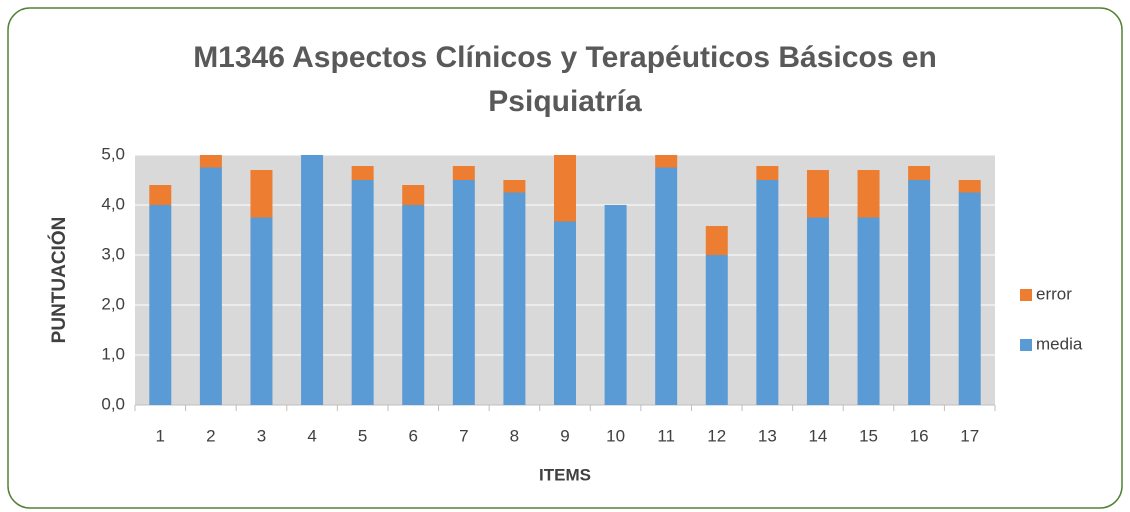 Image resolution: width=1130 pixels, height=512 pixels. I want to click on x-tick-label: 10, so click(615, 435).